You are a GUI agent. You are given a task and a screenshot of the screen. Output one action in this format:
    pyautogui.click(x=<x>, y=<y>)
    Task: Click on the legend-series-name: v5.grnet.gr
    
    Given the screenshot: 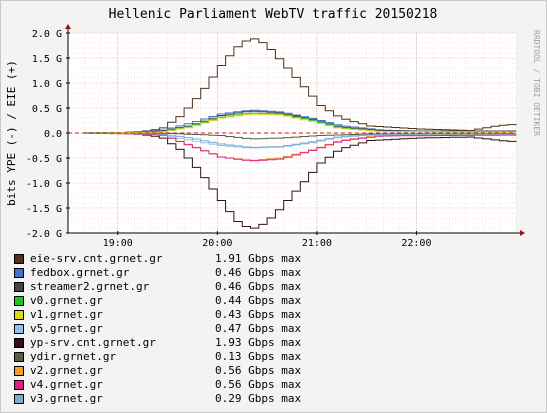 What is the action you would take?
    pyautogui.click(x=66, y=328)
    